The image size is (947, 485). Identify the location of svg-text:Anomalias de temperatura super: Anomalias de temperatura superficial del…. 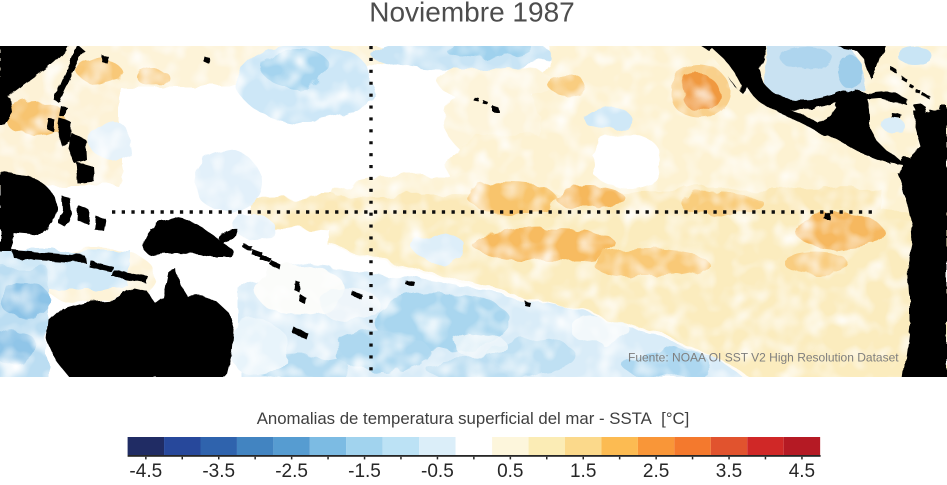
(473, 418).